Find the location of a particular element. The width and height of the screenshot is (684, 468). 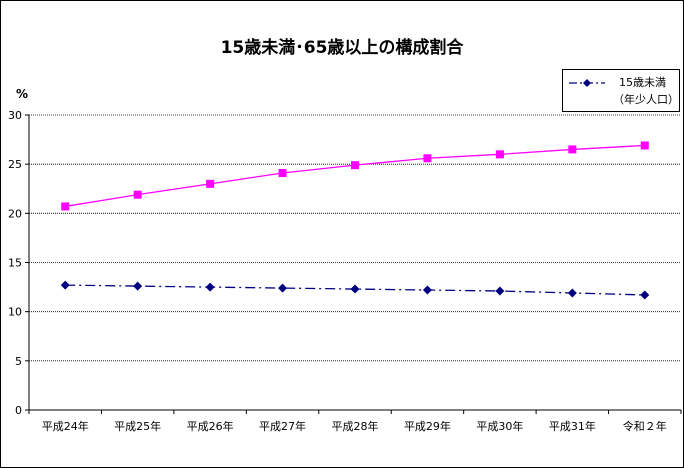

x-tick-label: 平成28年 is located at coordinates (355, 426).